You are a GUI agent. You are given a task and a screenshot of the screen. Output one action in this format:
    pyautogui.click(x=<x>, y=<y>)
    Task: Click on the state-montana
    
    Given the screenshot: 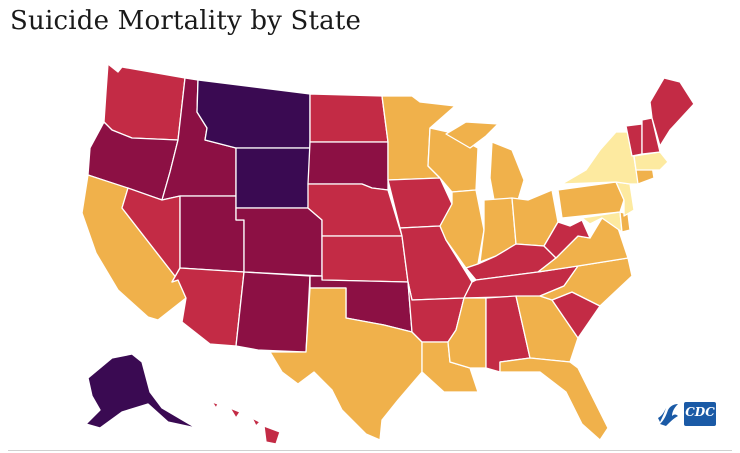 What is the action you would take?
    pyautogui.click(x=253, y=114)
    